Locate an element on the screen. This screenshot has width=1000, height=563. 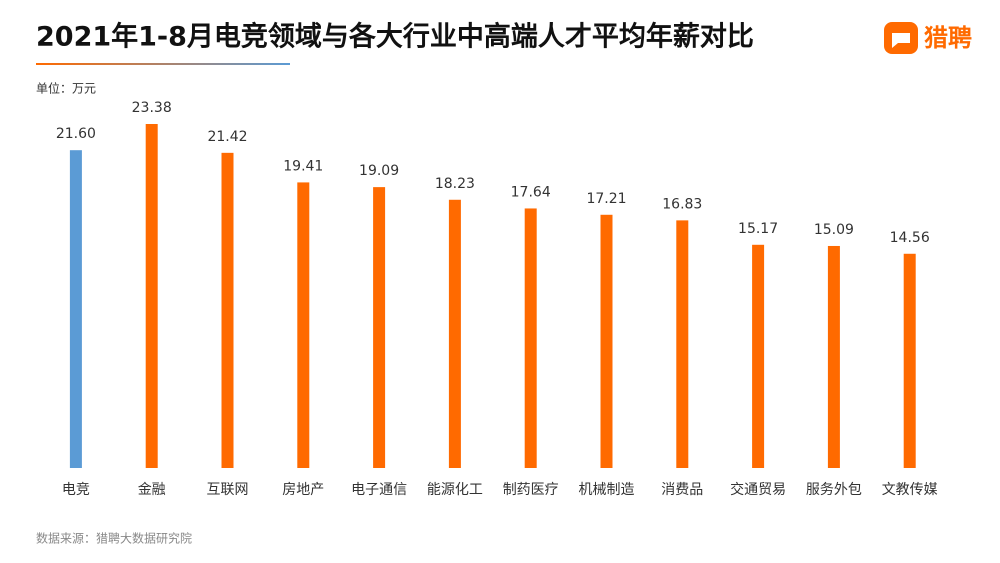
title-underline is located at coordinates (163, 64).